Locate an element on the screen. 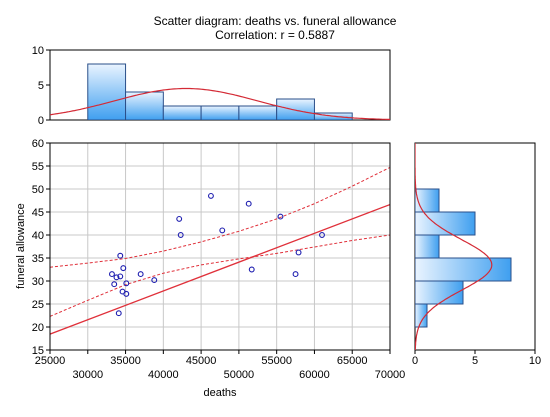  confidence-band-lower is located at coordinates (220, 275).